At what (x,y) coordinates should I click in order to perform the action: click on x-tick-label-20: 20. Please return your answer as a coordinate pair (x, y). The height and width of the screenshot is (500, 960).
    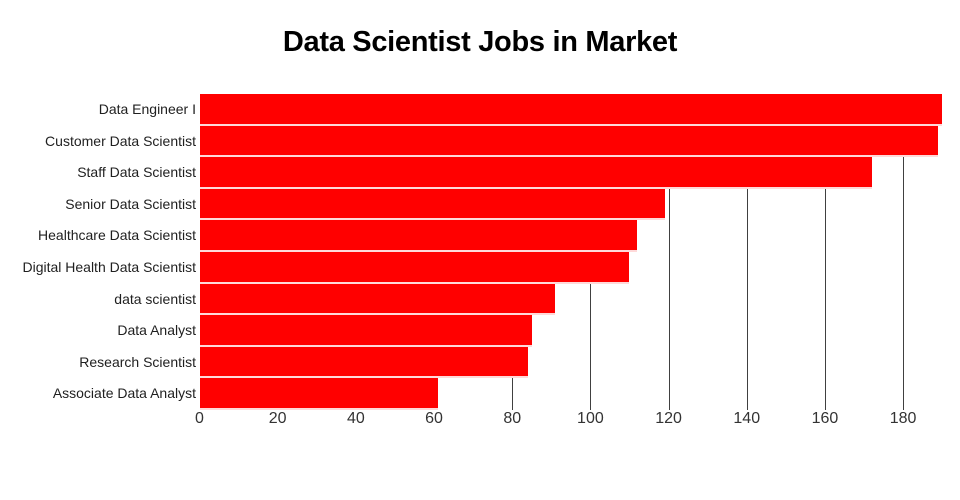
    Looking at the image, I should click on (277, 418).